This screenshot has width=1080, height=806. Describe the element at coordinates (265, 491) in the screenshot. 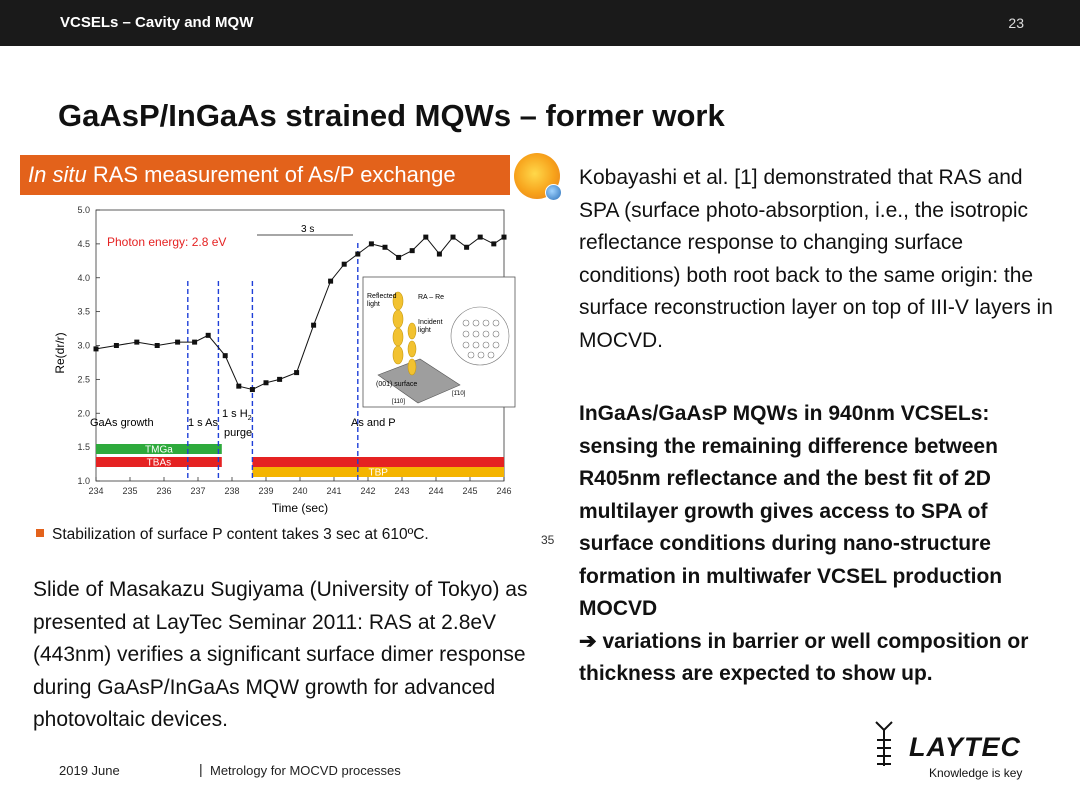

I see `x-tick-label: 239` at that location.